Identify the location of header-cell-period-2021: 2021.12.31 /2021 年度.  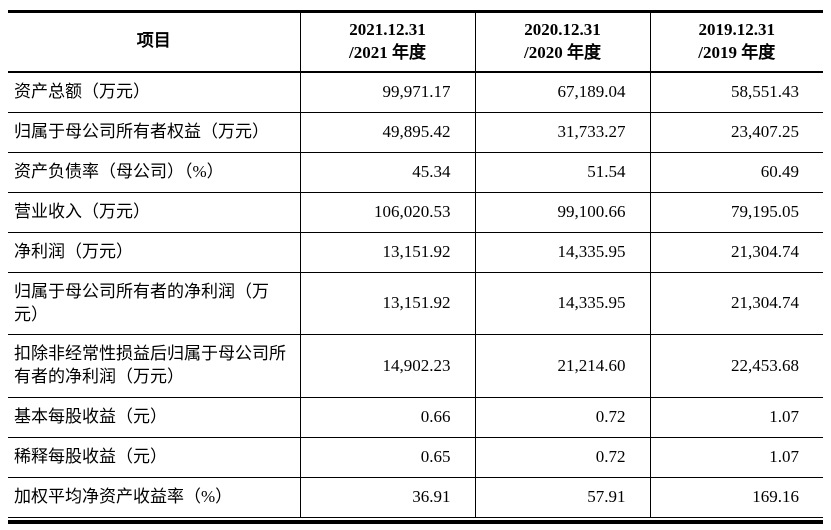
(387, 43).